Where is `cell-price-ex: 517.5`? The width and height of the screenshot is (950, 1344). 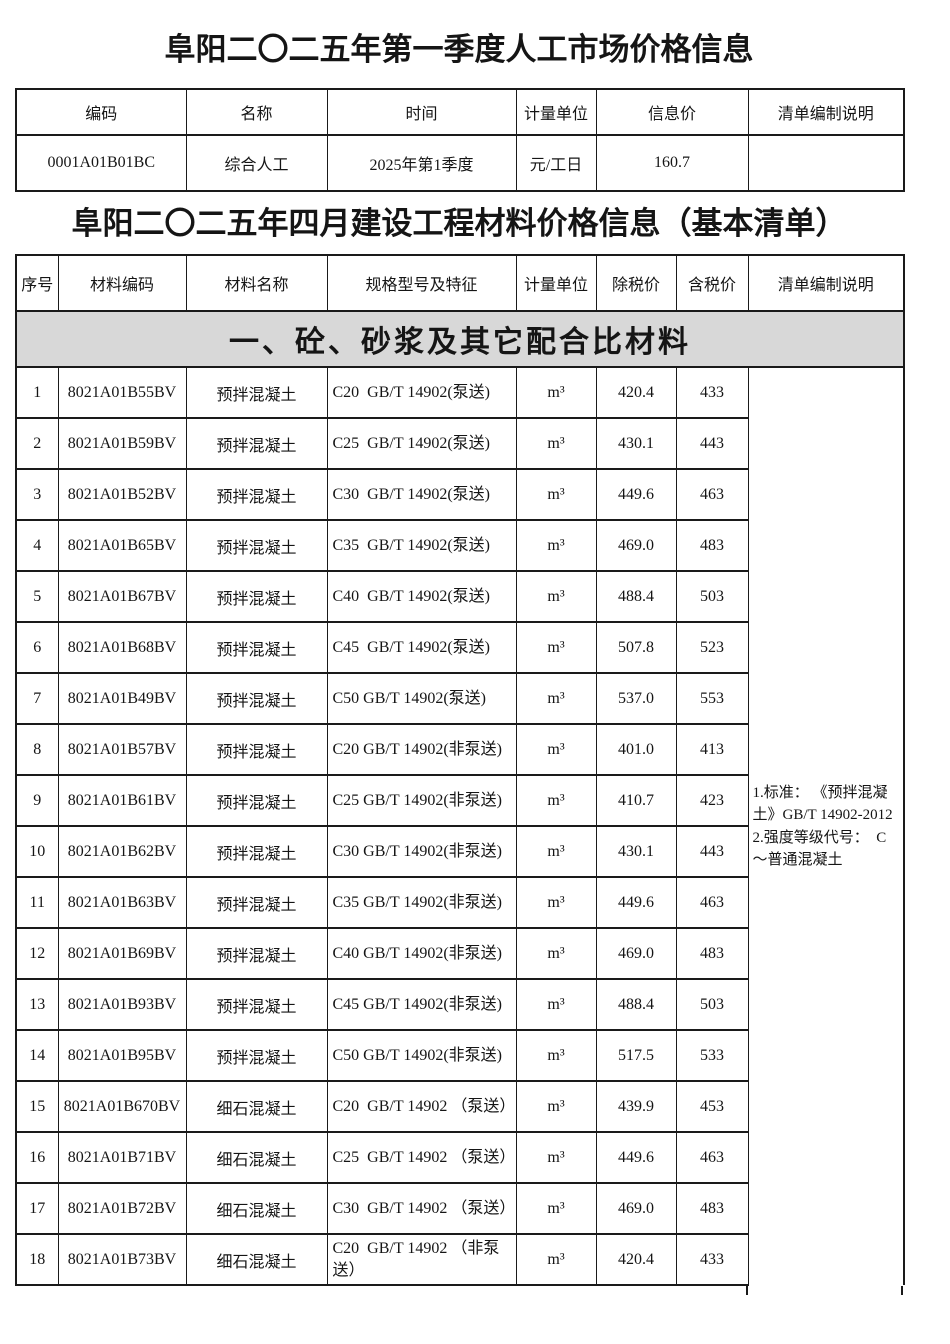
cell-price-ex: 517.5 is located at coordinates (636, 1055).